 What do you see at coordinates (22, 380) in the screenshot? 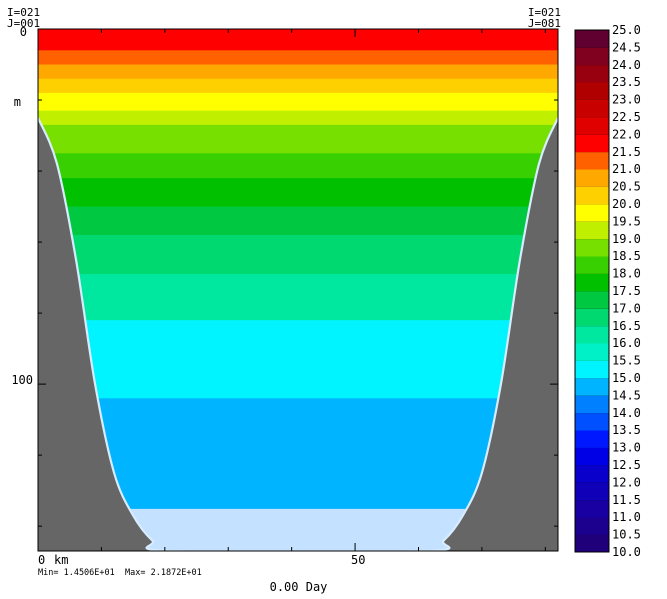
I see `y-tick-label-100: 100` at bounding box center [22, 380].